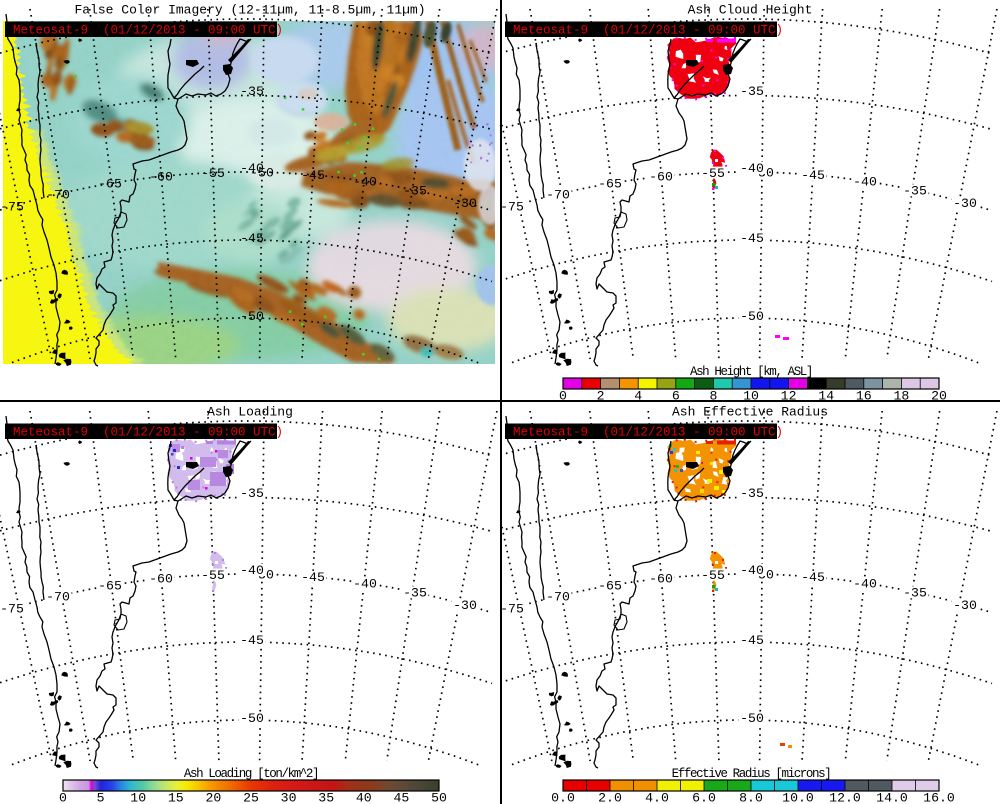 The height and width of the screenshot is (804, 1000). I want to click on svg-text: 16.0, so click(939, 797).